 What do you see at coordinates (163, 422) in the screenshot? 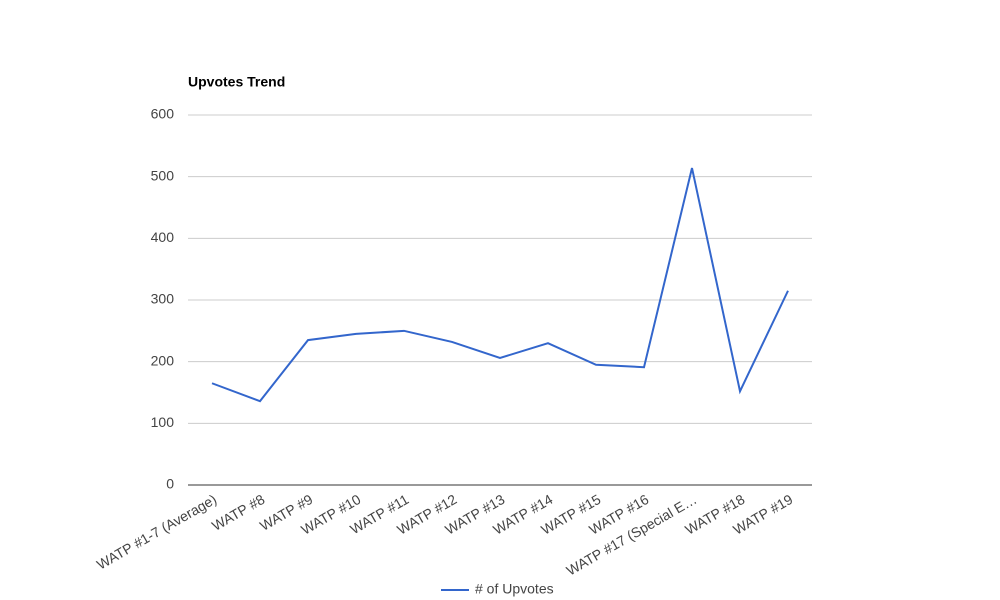
I see `y-tick-label: 100` at bounding box center [163, 422].